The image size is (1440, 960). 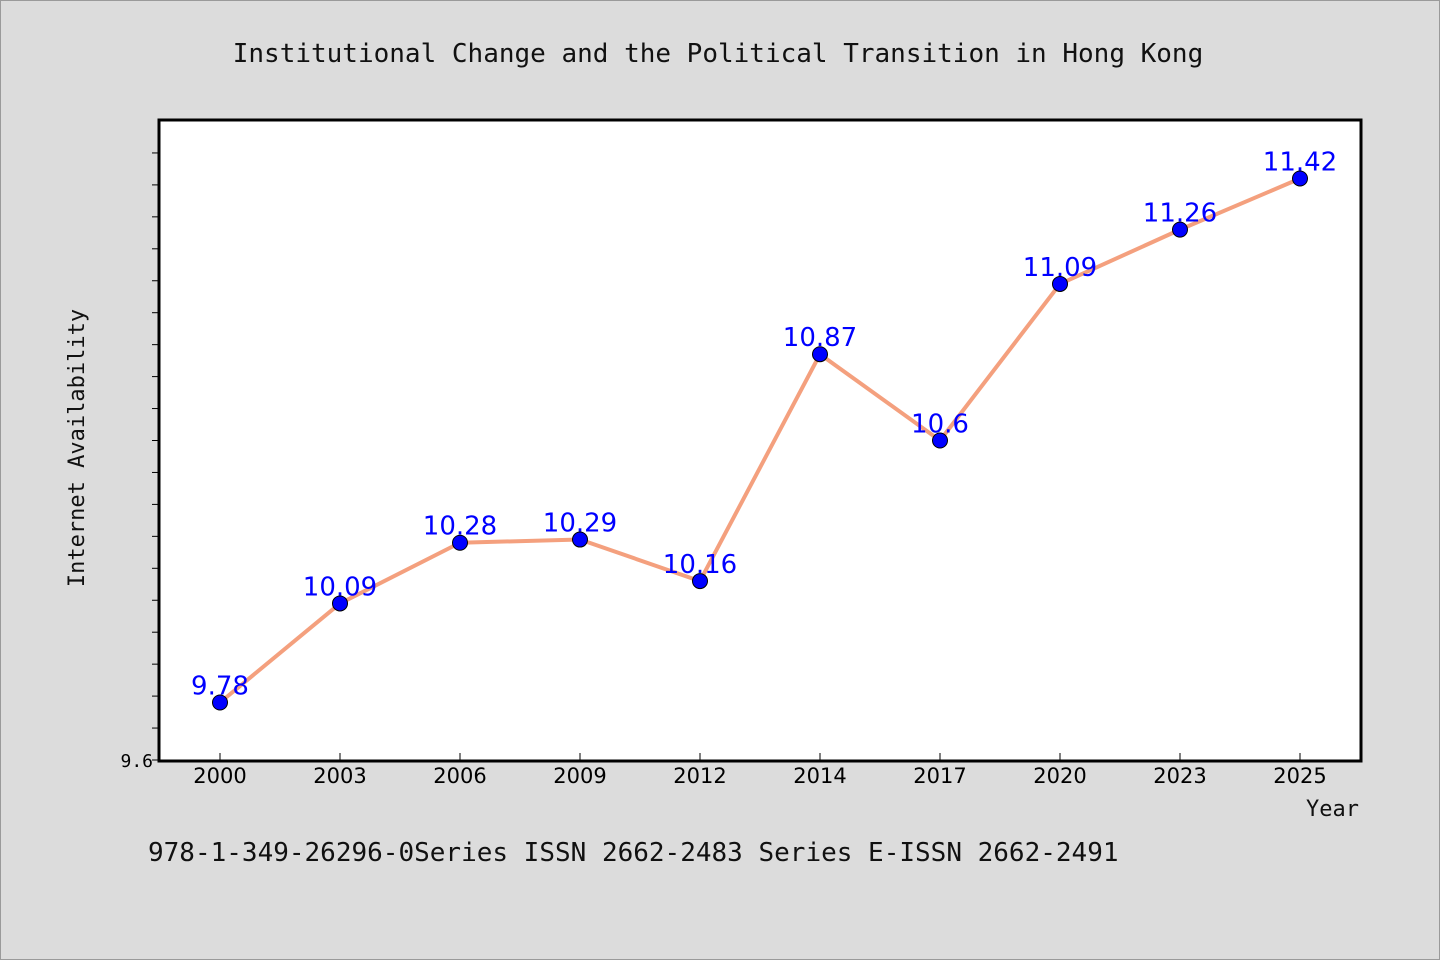 I want to click on x-tick-label: 2003, so click(x=339, y=776).